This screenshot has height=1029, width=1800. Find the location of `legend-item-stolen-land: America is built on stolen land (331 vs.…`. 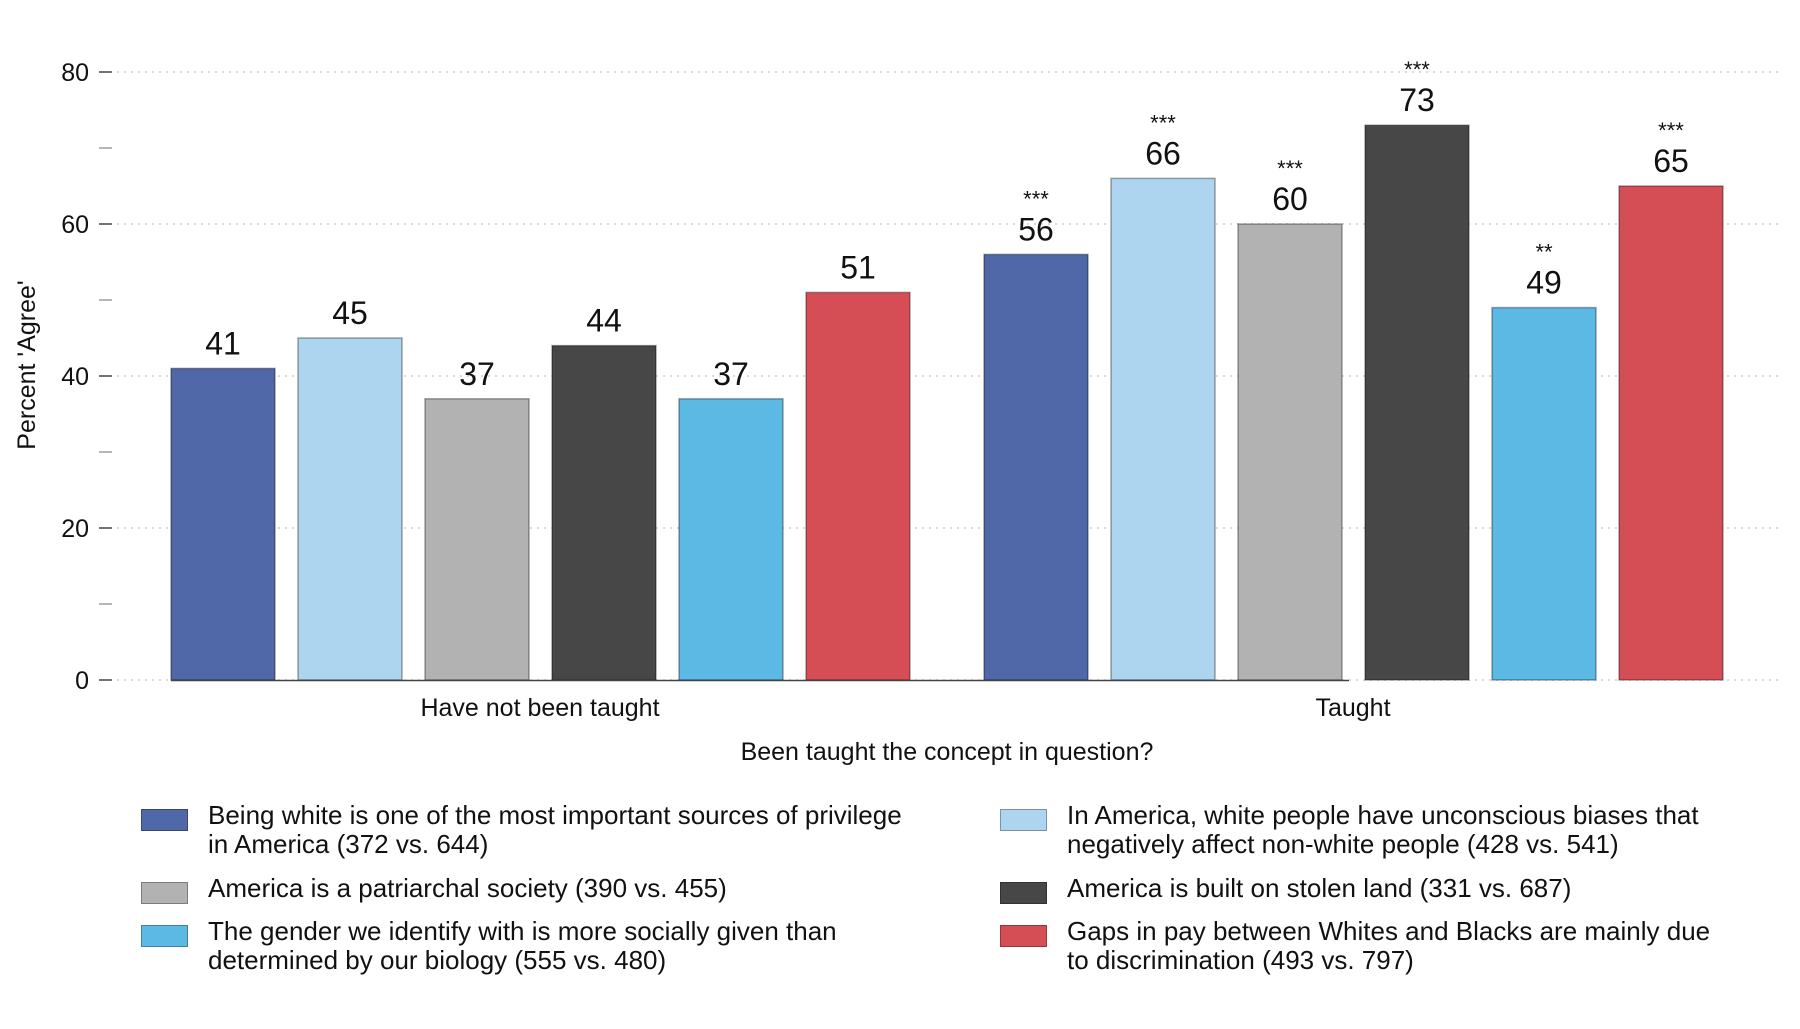

legend-item-stolen-land: America is built on stolen land (331 vs.… is located at coordinates (1285, 889).